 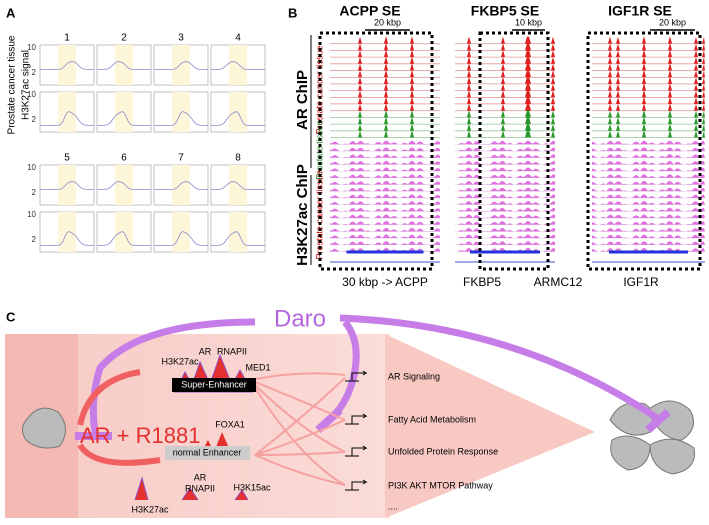 I want to click on box-label: Super-Enhancer, so click(x=214, y=384).